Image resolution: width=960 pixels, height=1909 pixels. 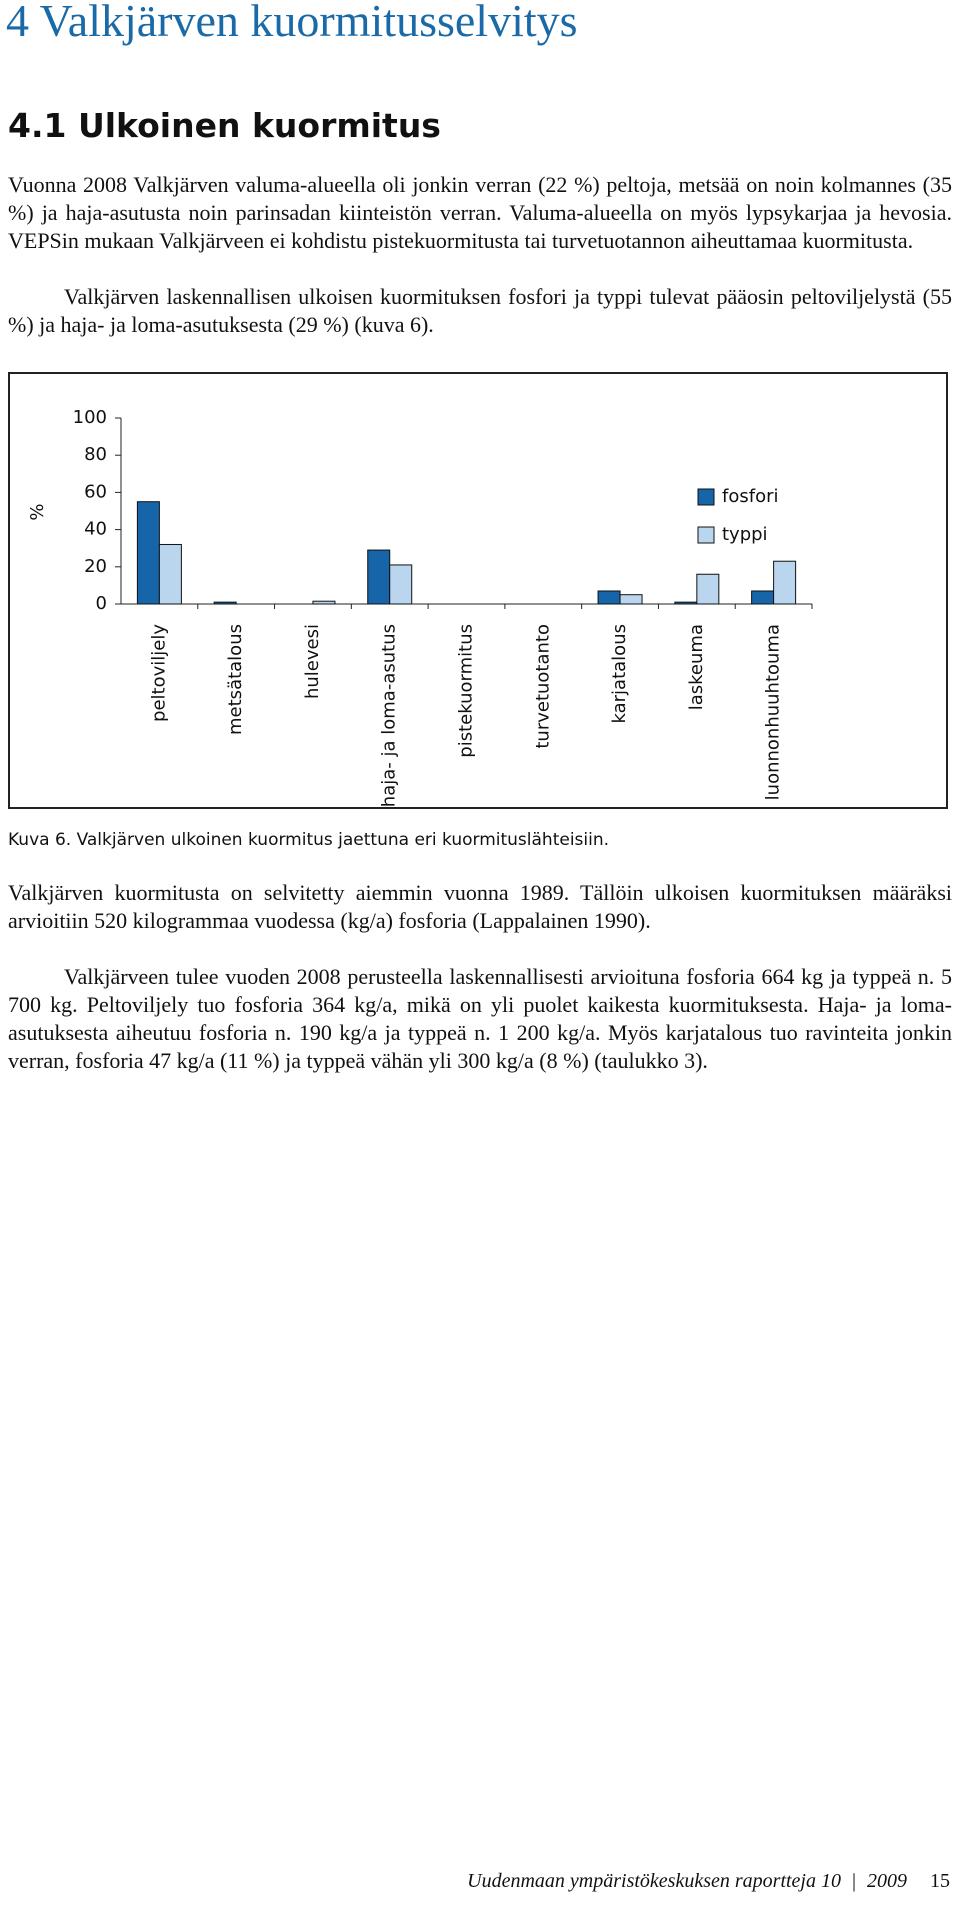 I want to click on y-axis-label: %, so click(x=37, y=511).